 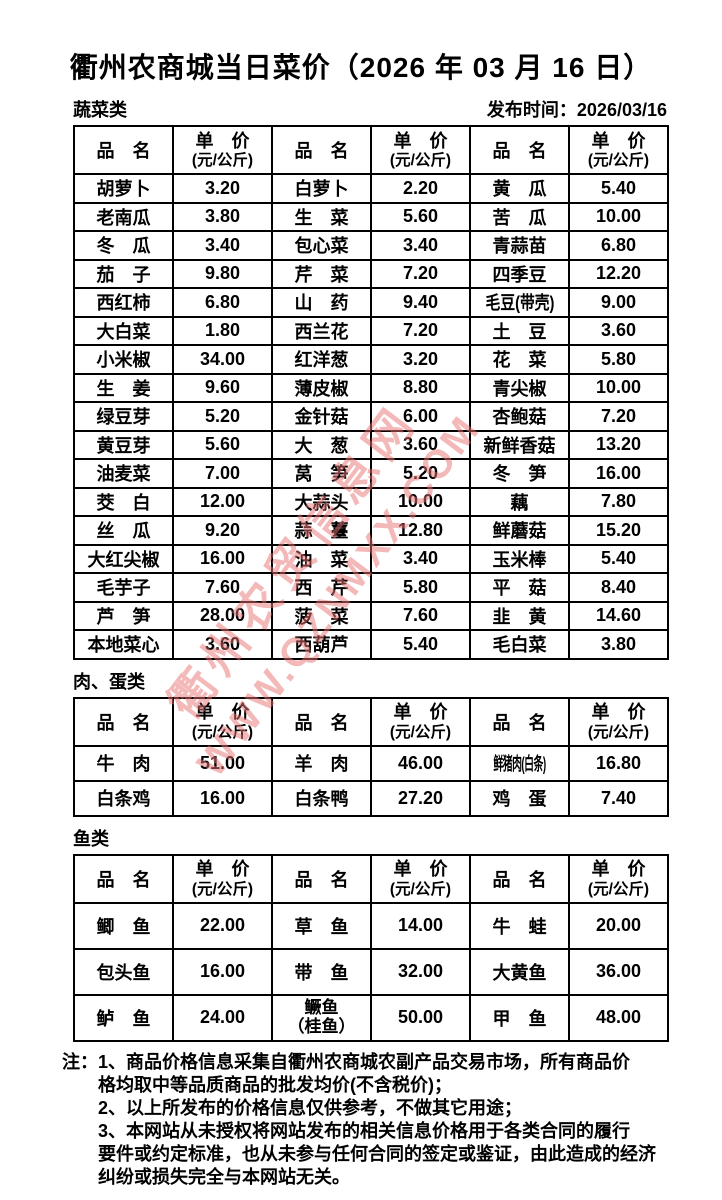 What do you see at coordinates (222, 925) in the screenshot?
I see `item-price-cell: 22.00` at bounding box center [222, 925].